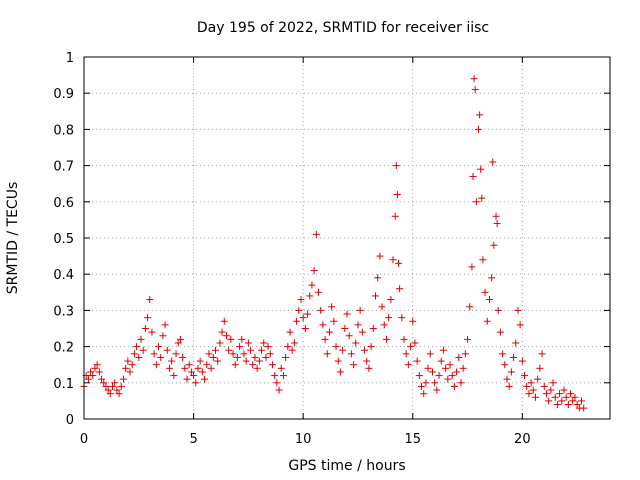  What do you see at coordinates (70, 420) in the screenshot?
I see `y-tick-label: 0` at bounding box center [70, 420].